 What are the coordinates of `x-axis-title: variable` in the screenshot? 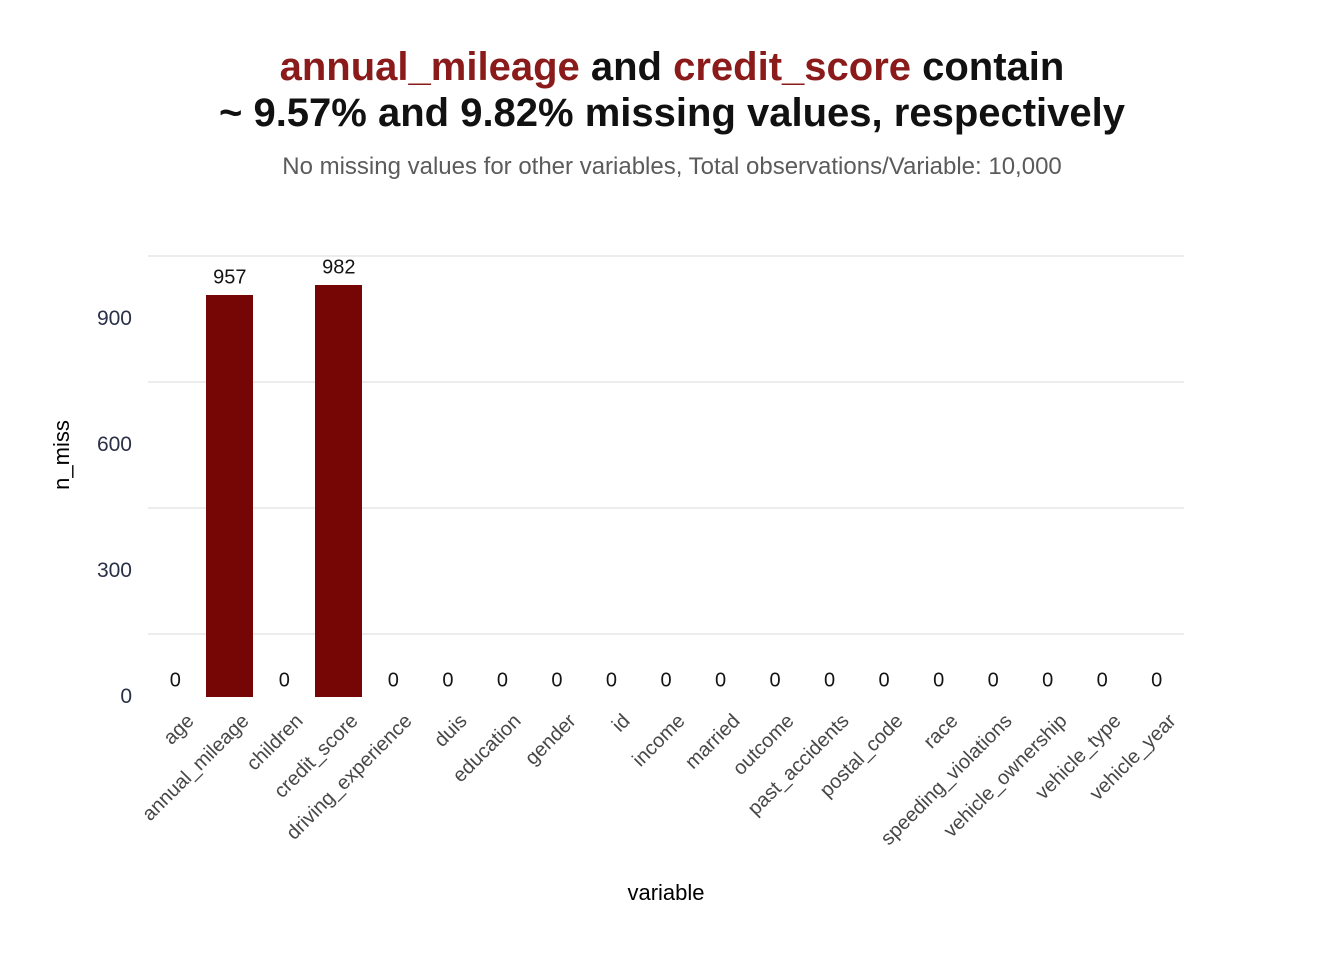 It's located at (666, 892).